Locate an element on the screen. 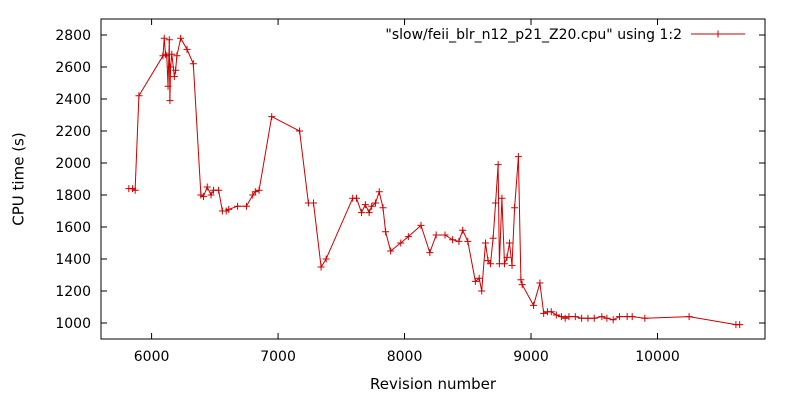 This screenshot has width=800, height=400. y-tick-label: 1800 is located at coordinates (73, 196).